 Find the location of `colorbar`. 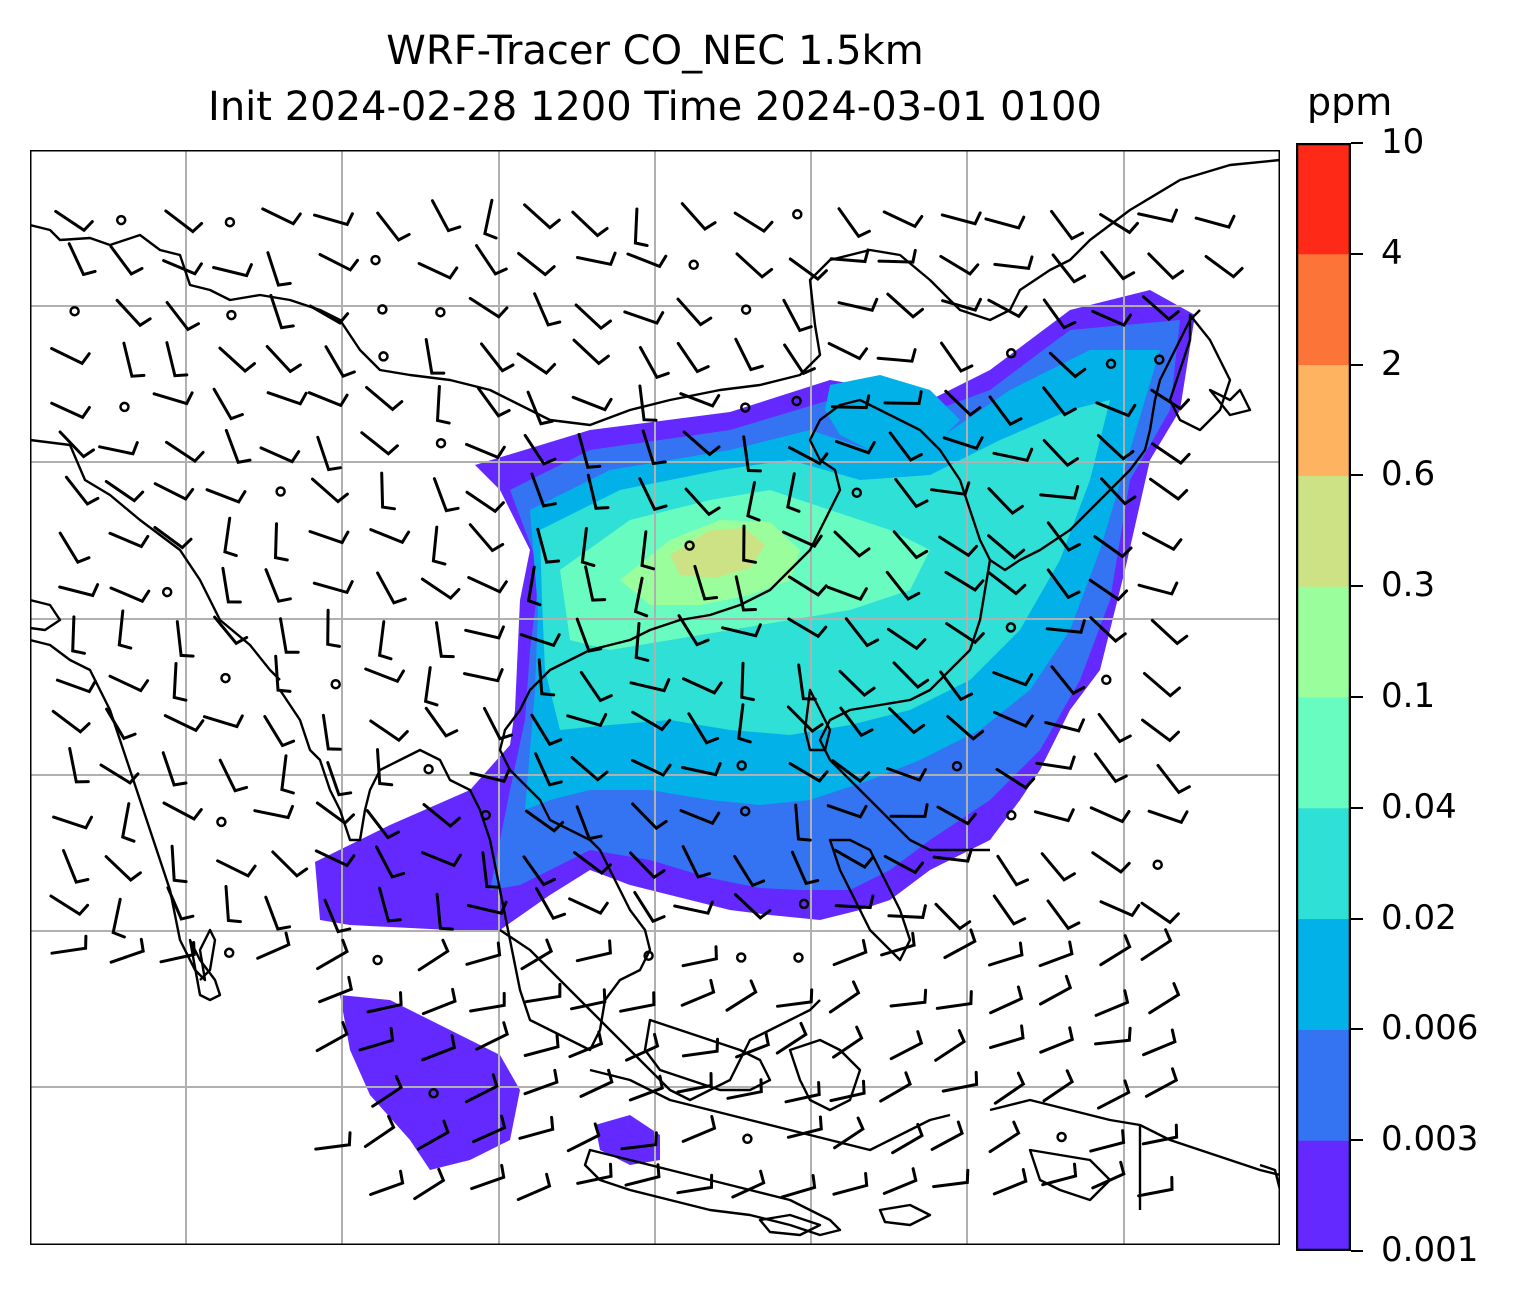

colorbar is located at coordinates (1323, 697).